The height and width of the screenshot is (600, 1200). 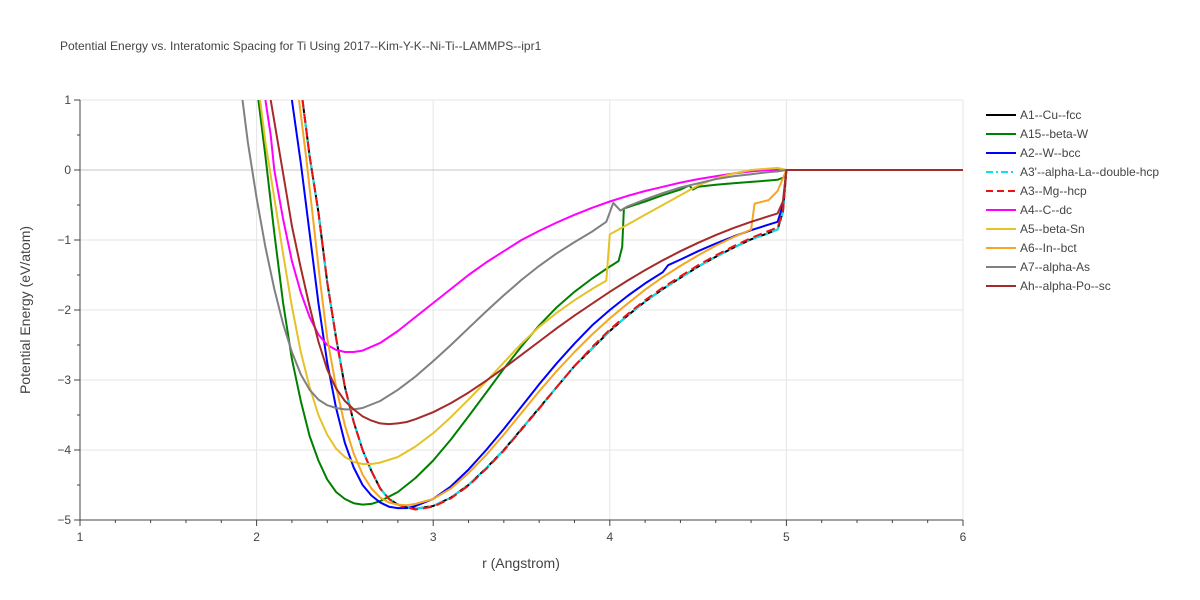 What do you see at coordinates (67, 170) in the screenshot?
I see `y-tick-label: 0` at bounding box center [67, 170].